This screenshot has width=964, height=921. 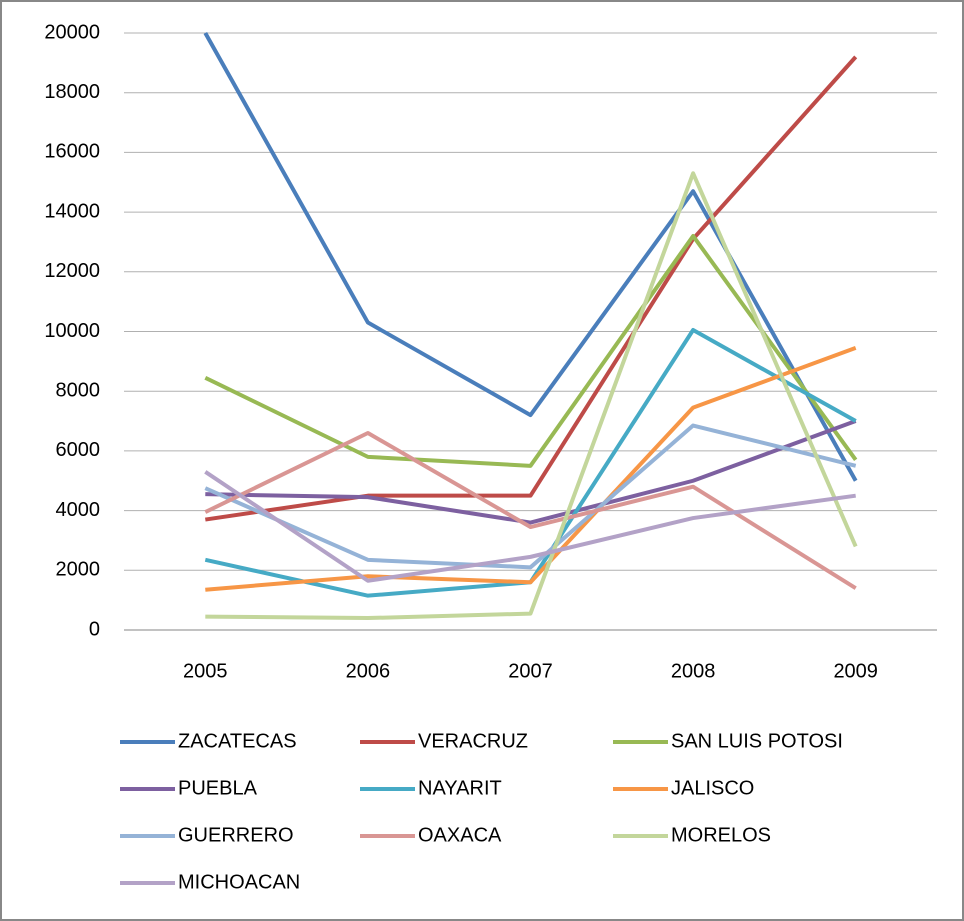 What do you see at coordinates (721, 835) in the screenshot?
I see `legend-label: MORELOS` at bounding box center [721, 835].